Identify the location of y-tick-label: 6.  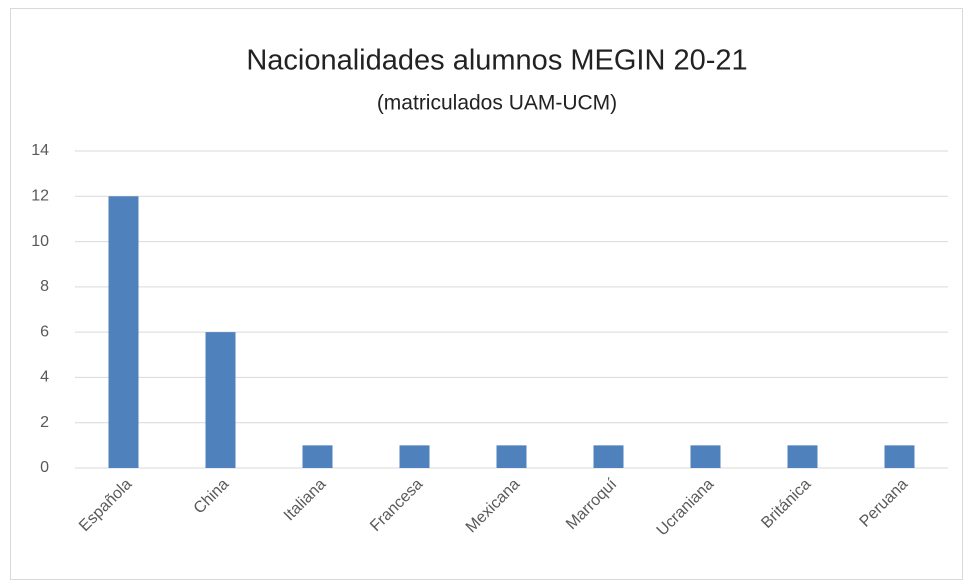
(44, 331).